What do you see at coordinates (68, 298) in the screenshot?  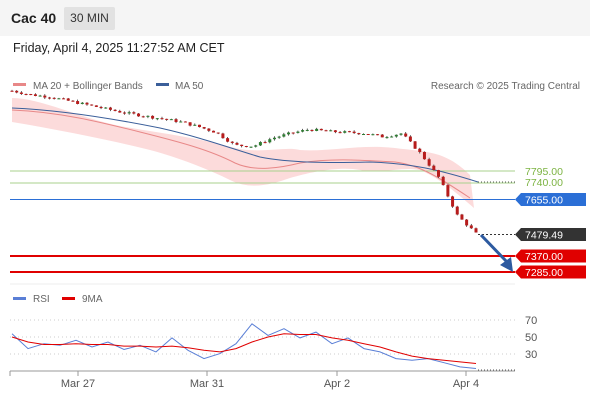 I see `ma9-legend-swatch` at bounding box center [68, 298].